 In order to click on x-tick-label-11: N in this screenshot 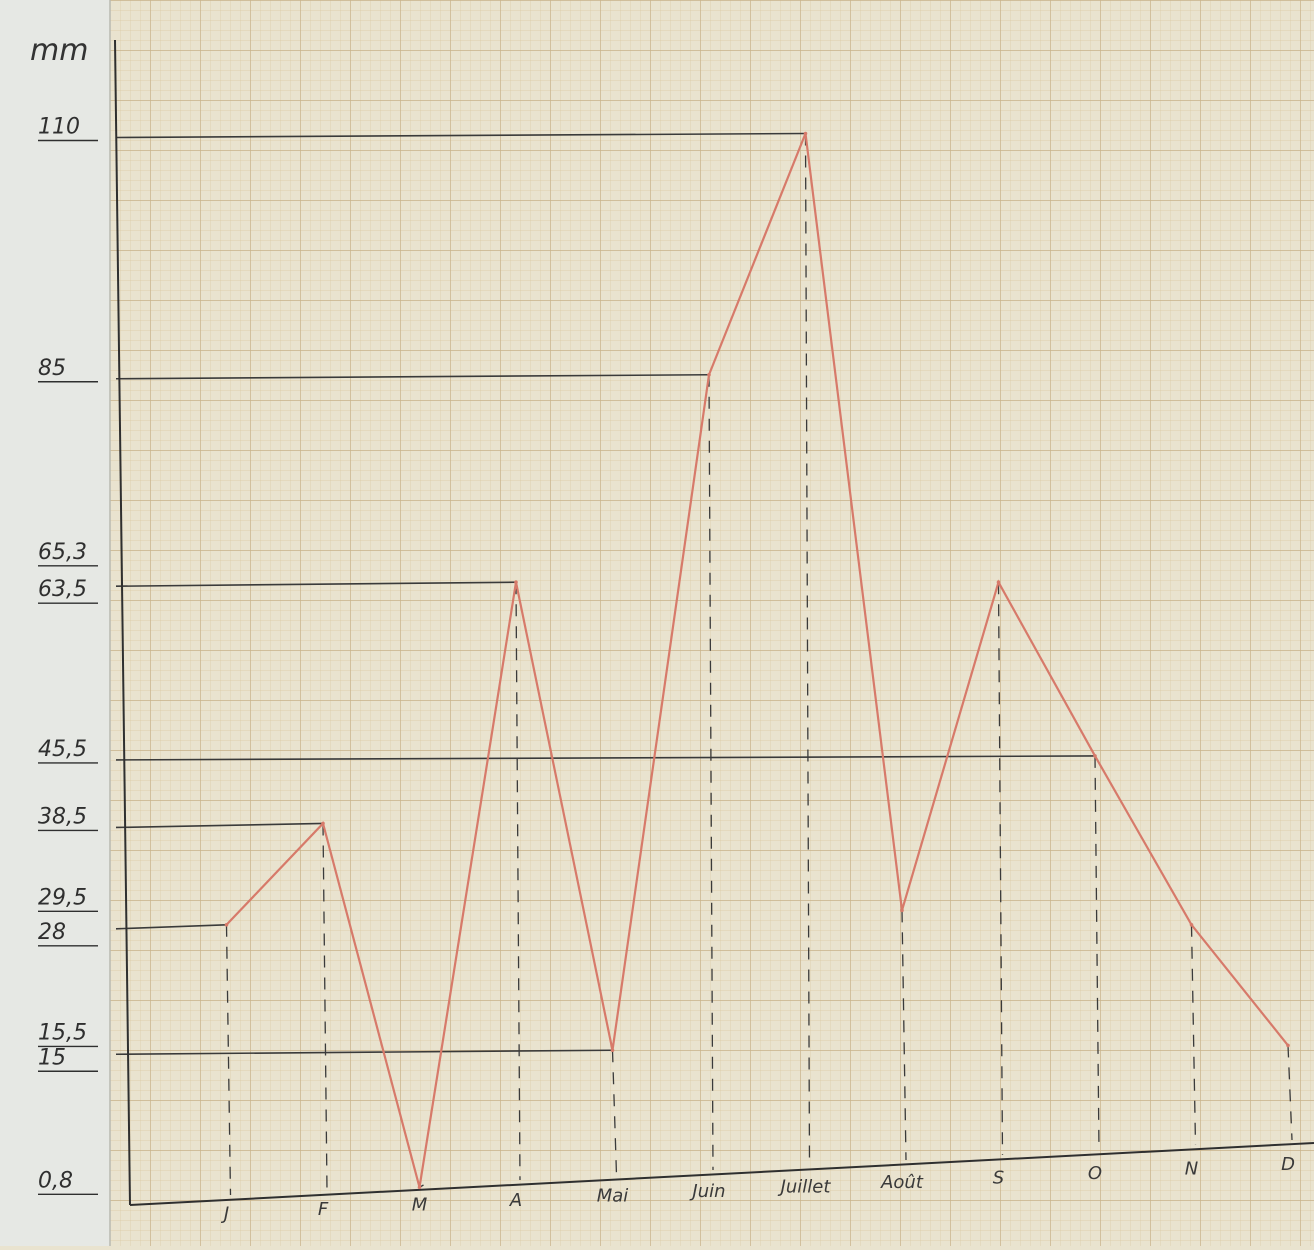, I will do `click(1191, 1169)`.